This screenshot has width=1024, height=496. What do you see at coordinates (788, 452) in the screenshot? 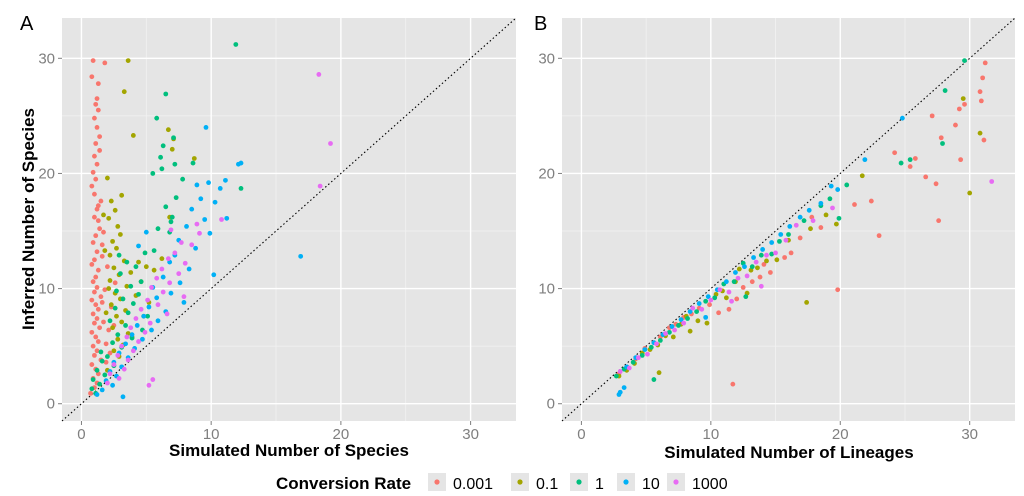
I see `panel-b-x-axis-title: Simulated Number of Lineages` at bounding box center [788, 452].